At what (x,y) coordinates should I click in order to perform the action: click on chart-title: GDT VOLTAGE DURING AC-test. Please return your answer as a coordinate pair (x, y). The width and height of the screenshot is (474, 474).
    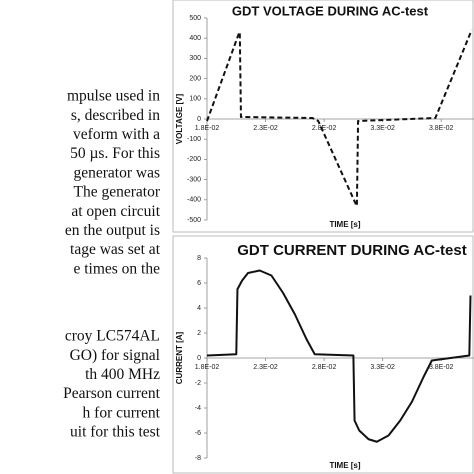
    Looking at the image, I should click on (330, 10).